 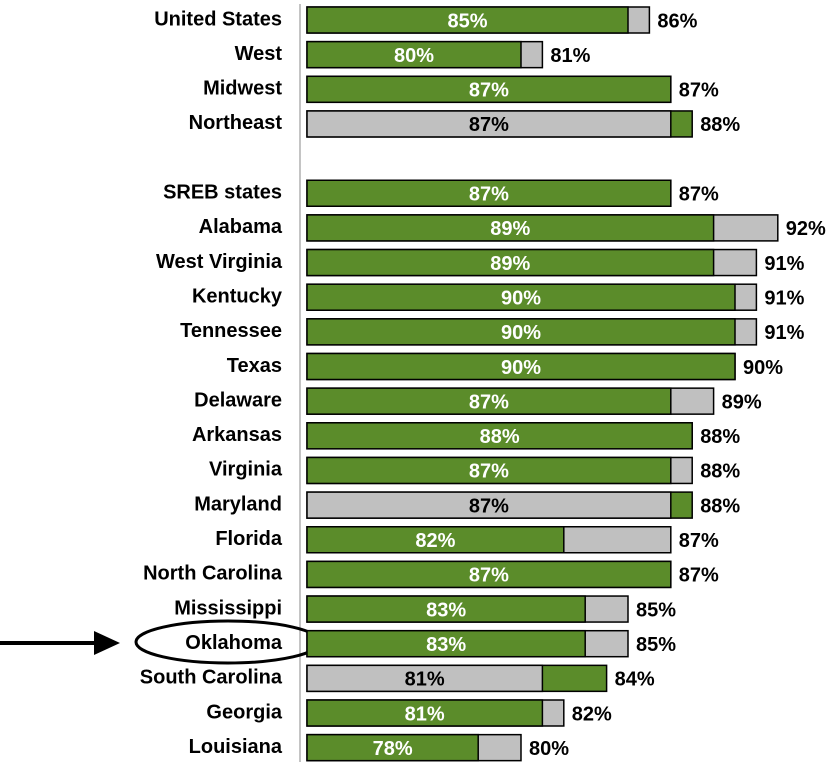 I want to click on category-label: Northeast, so click(x=236, y=123).